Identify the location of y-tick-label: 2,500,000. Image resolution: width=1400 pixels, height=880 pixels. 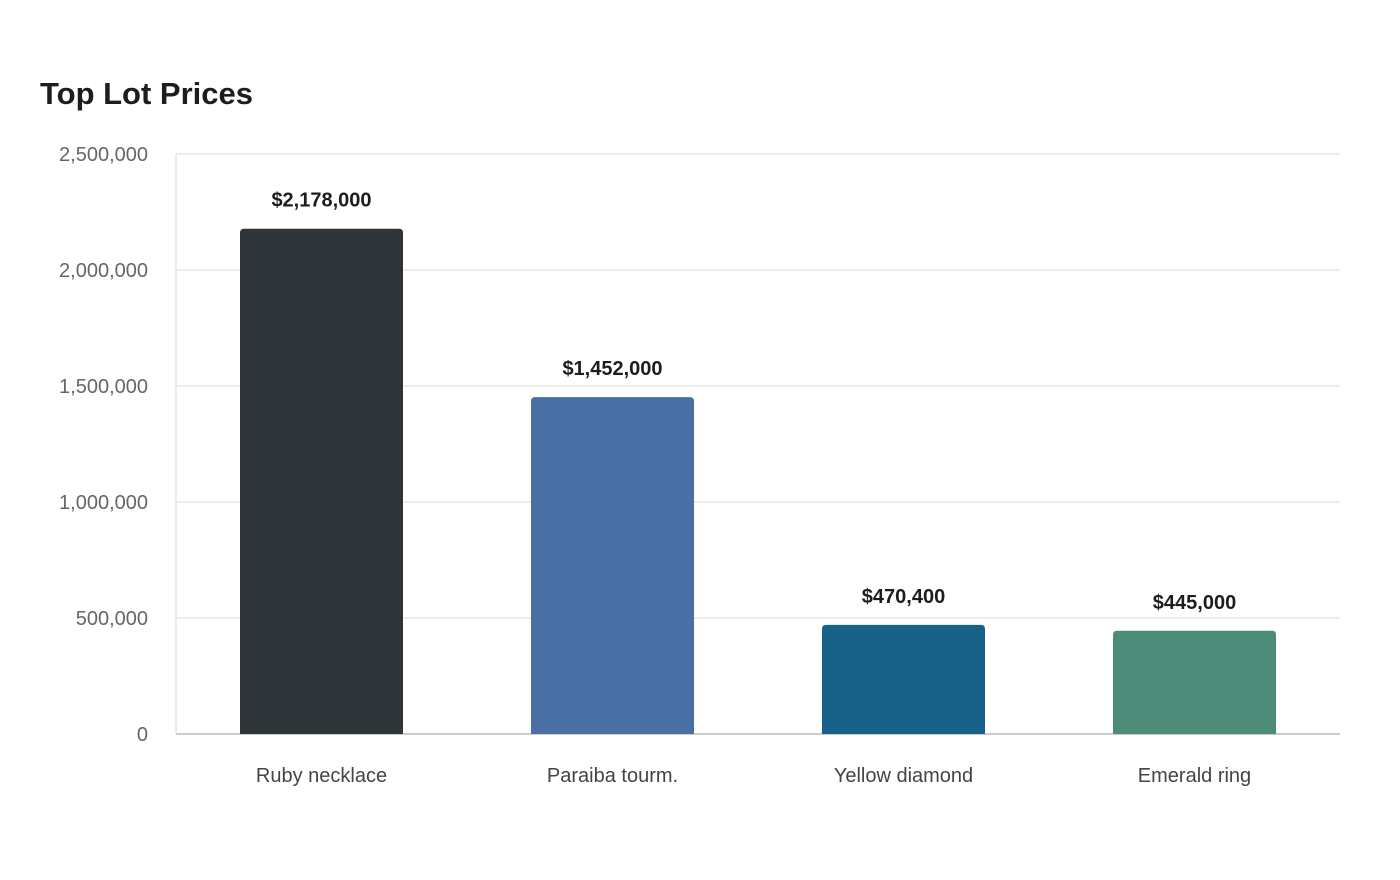
(103, 155).